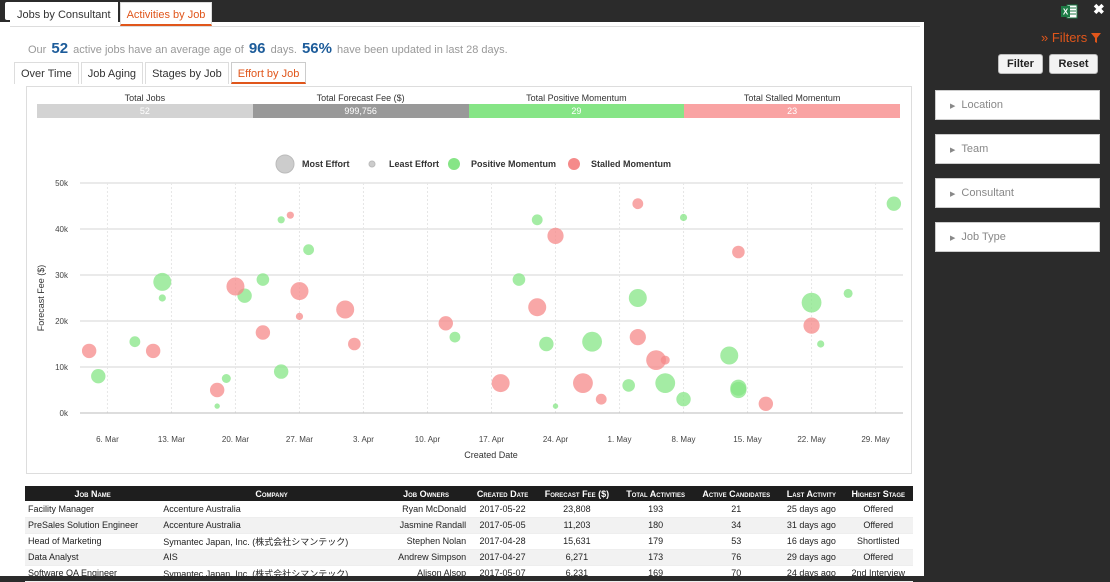  I want to click on kpi-value: 29, so click(576, 111).